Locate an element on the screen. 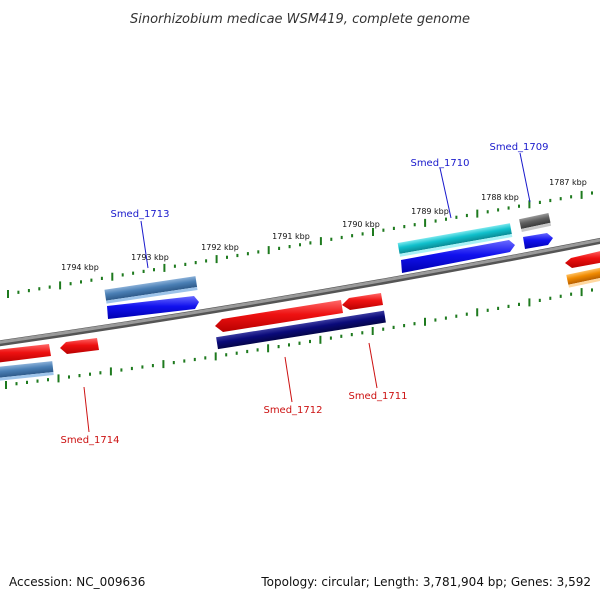  feature-smed-1709-cds is located at coordinates (535, 222).